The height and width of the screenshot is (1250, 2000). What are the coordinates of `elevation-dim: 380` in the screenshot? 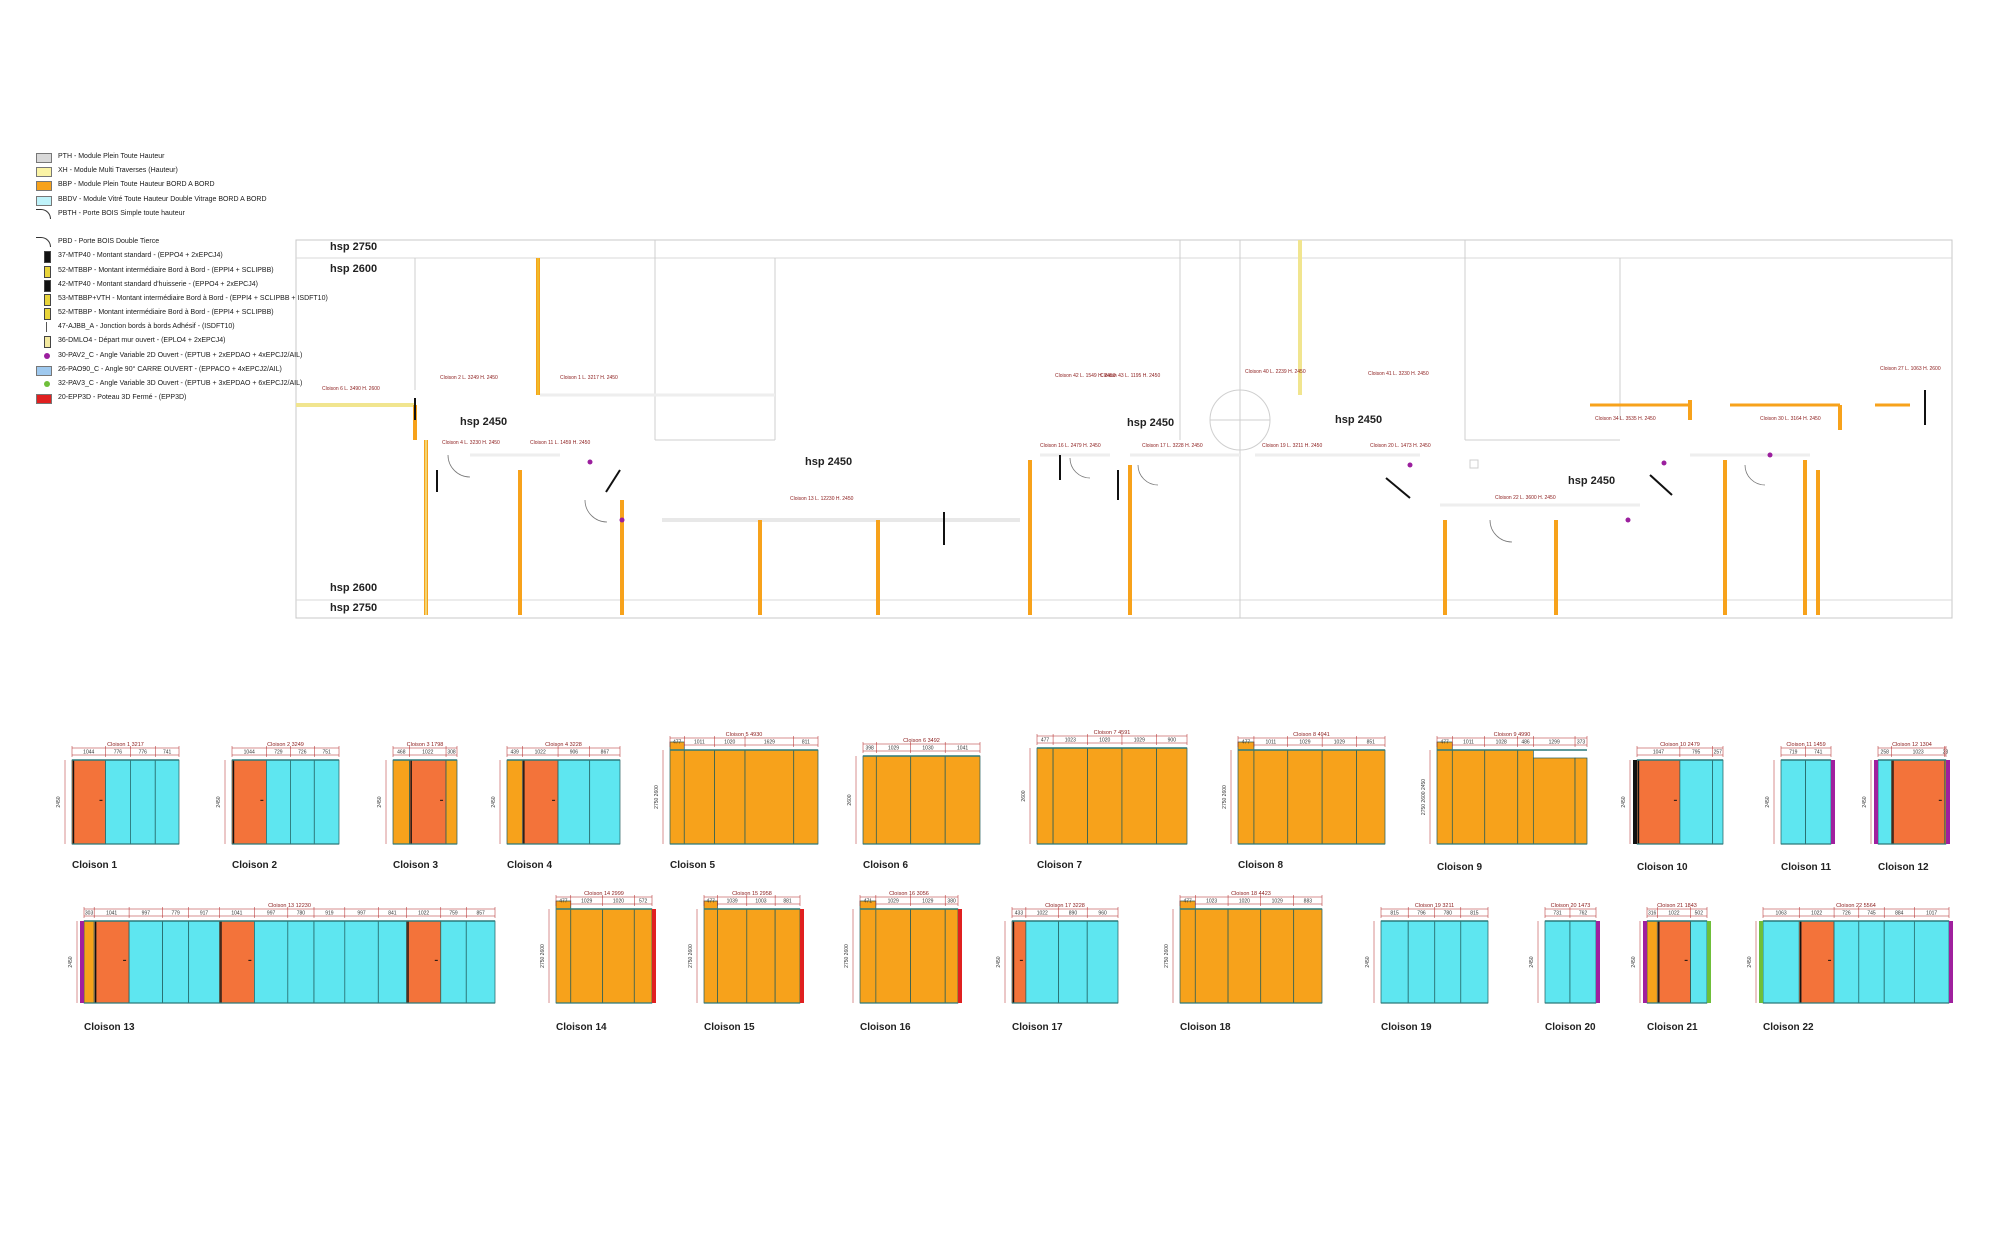 It's located at (951, 902).